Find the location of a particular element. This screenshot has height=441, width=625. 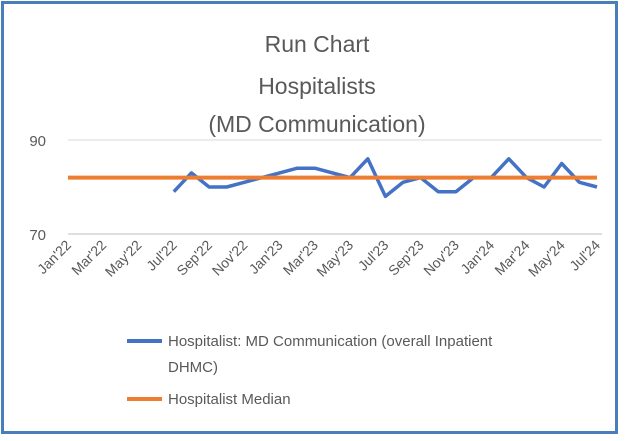

x-tick-label: Jul'24 is located at coordinates (584, 255).